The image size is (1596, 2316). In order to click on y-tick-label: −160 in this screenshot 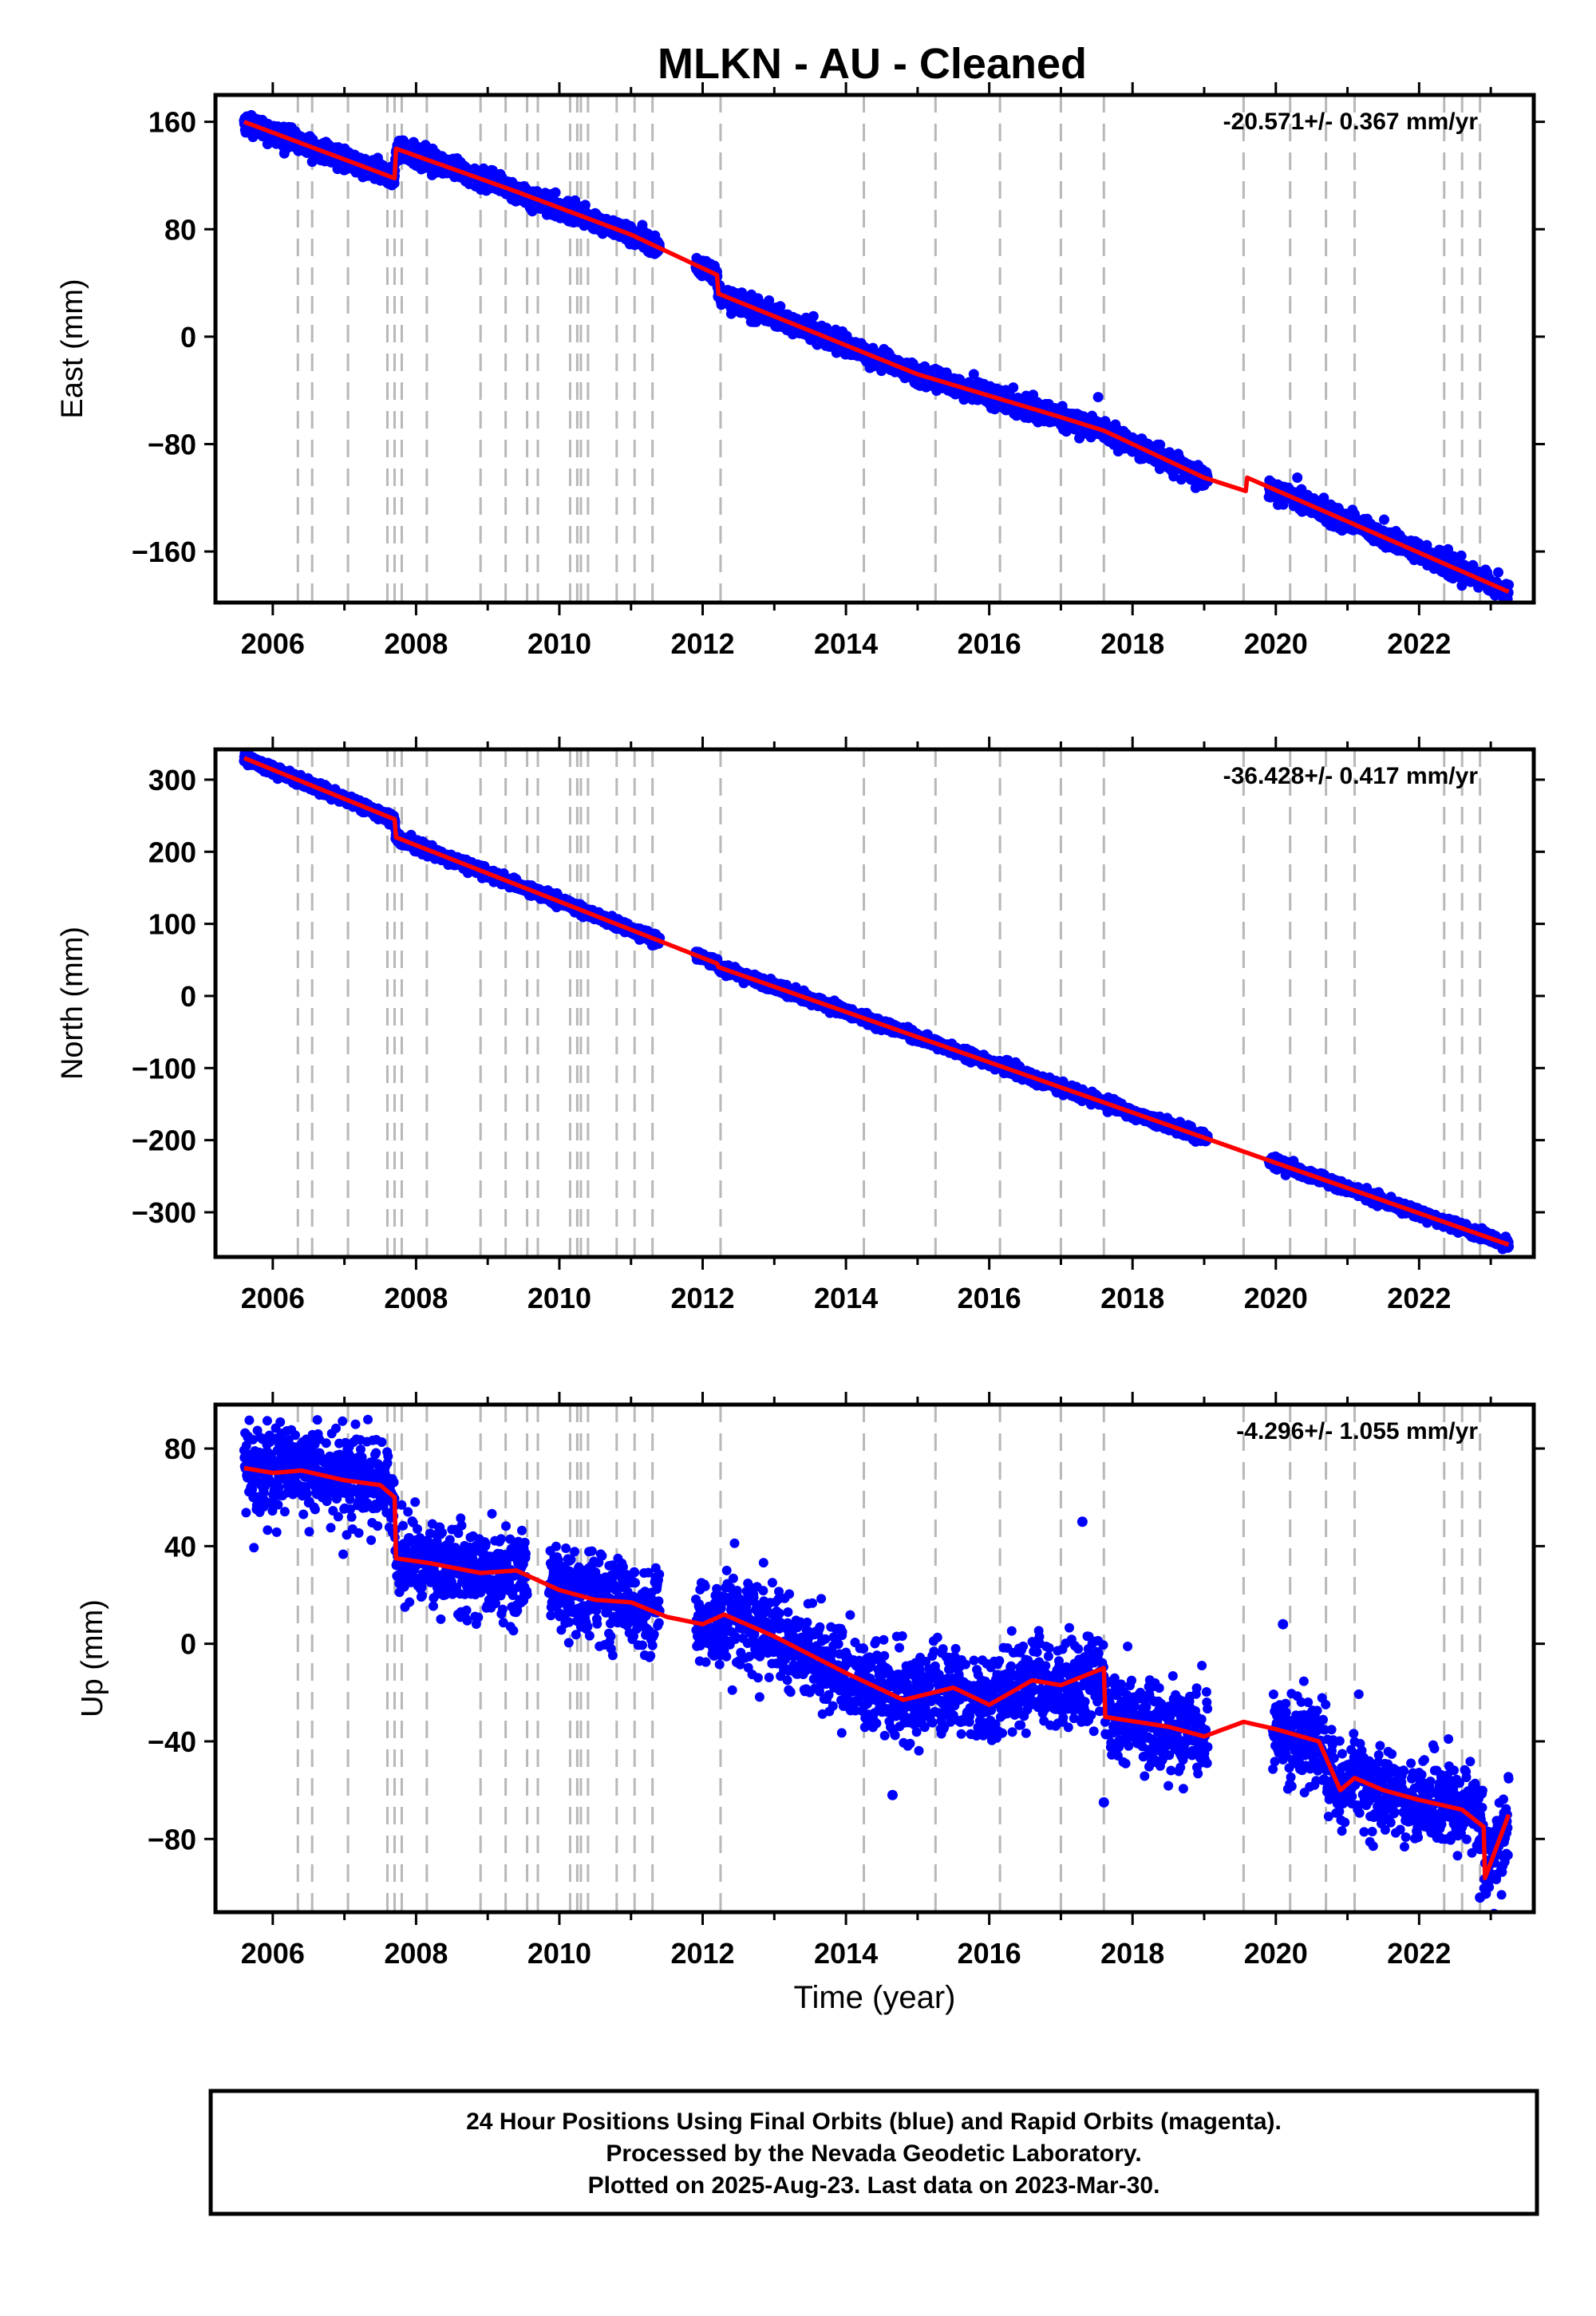, I will do `click(164, 552)`.